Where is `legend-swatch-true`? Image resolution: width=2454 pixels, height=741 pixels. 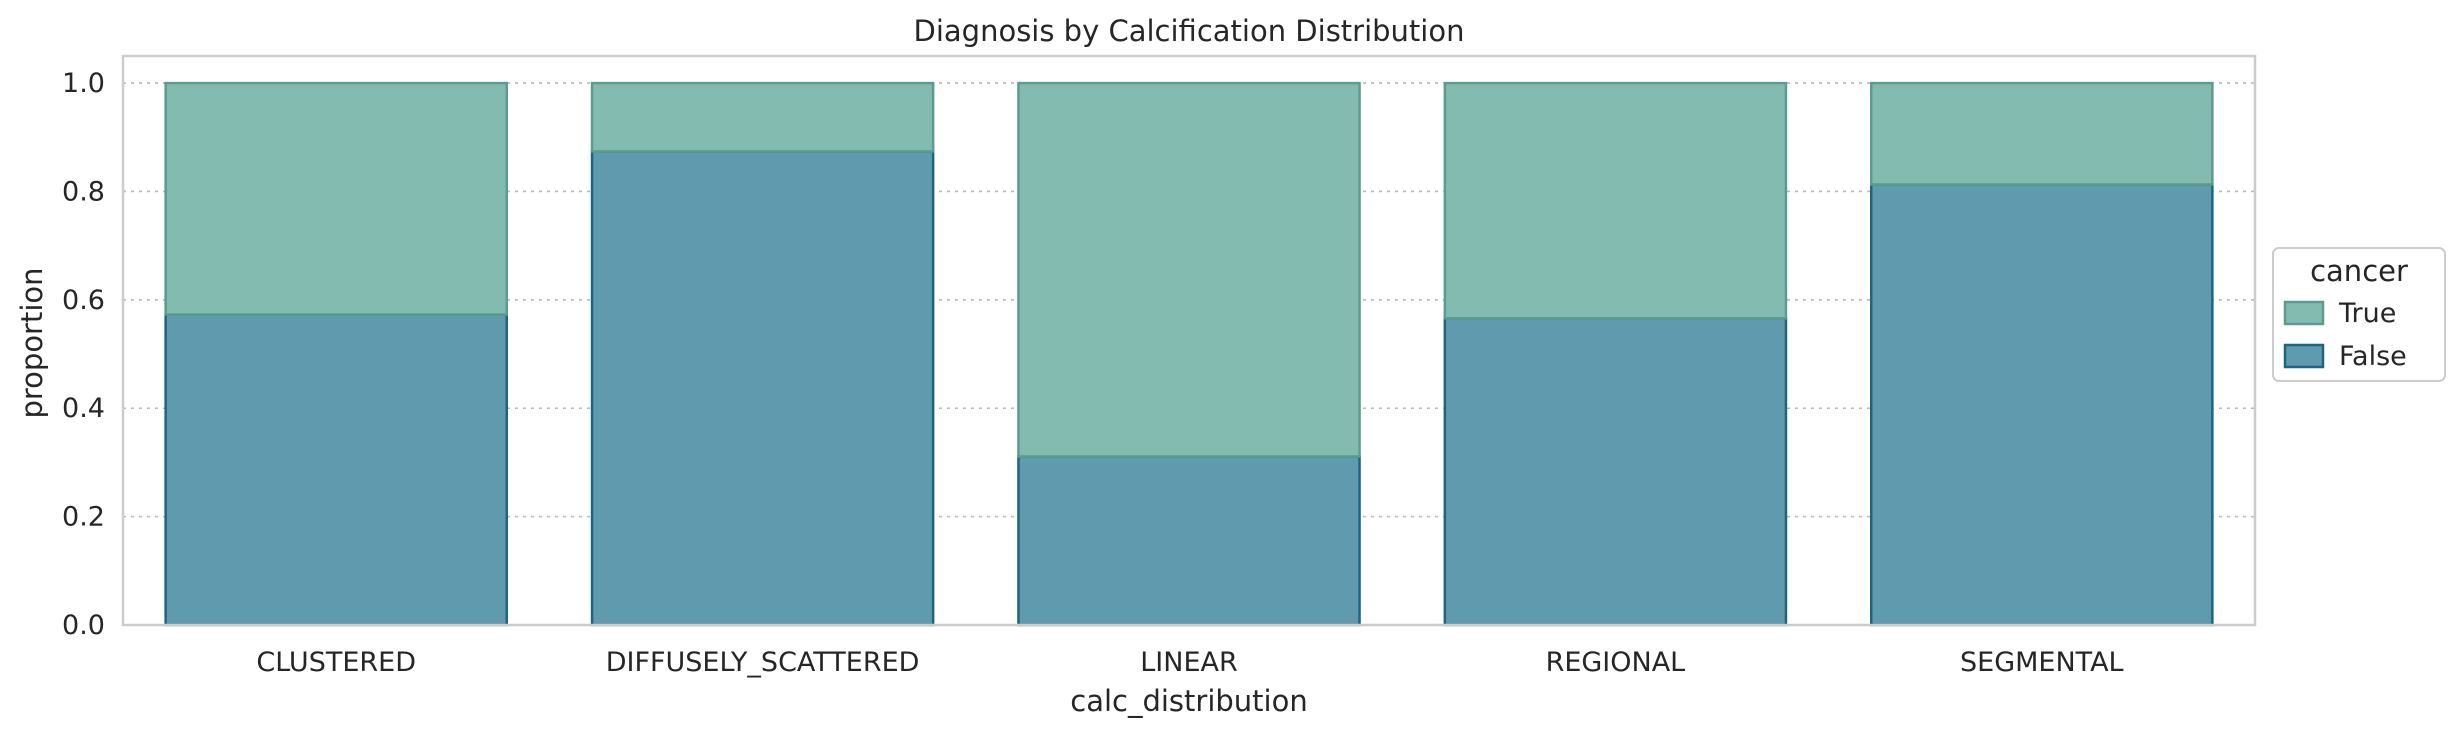
legend-swatch-true is located at coordinates (2304, 313).